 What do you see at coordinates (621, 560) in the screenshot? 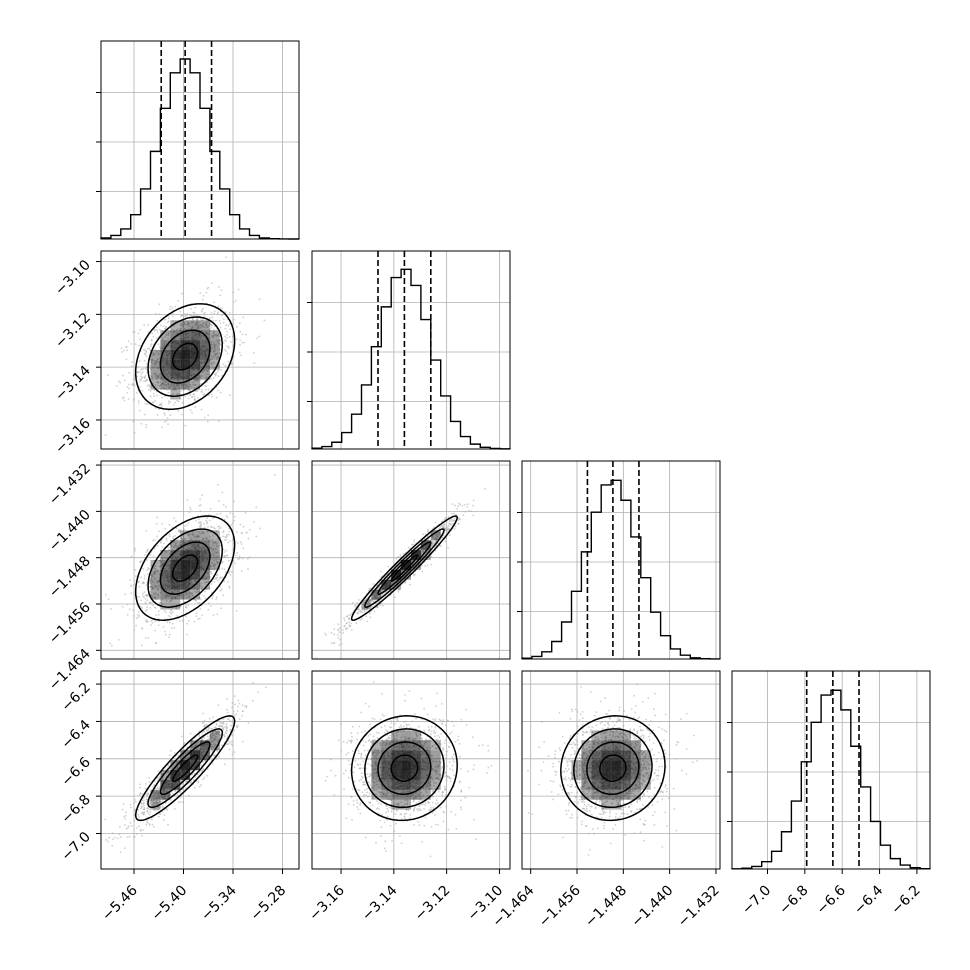
I see `hist-frame` at bounding box center [621, 560].